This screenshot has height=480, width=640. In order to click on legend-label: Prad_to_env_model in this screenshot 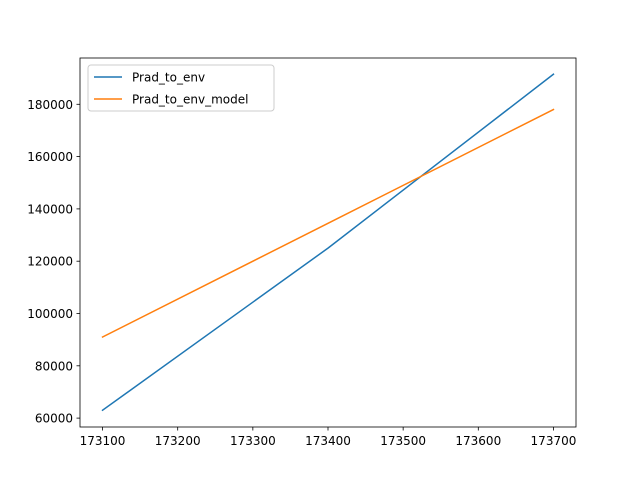, I will do `click(190, 100)`.